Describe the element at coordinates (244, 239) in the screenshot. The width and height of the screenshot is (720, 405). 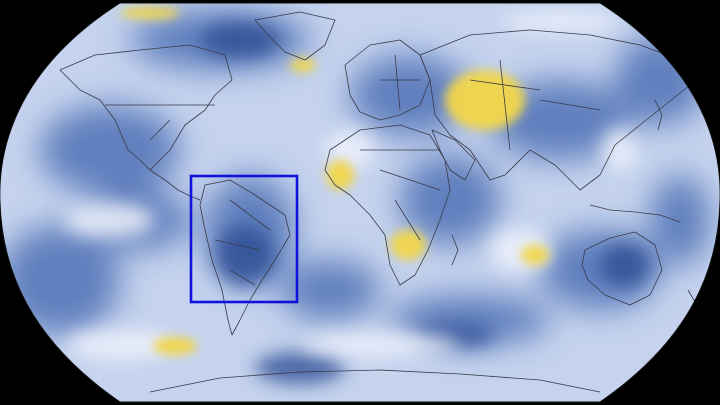
I see `south-america-highlight-box` at that location.